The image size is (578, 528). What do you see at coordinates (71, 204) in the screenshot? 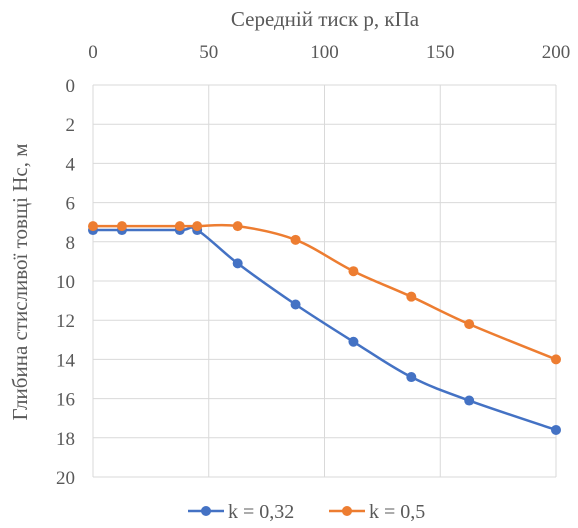
I see `y-tick-label: 6` at bounding box center [71, 204].